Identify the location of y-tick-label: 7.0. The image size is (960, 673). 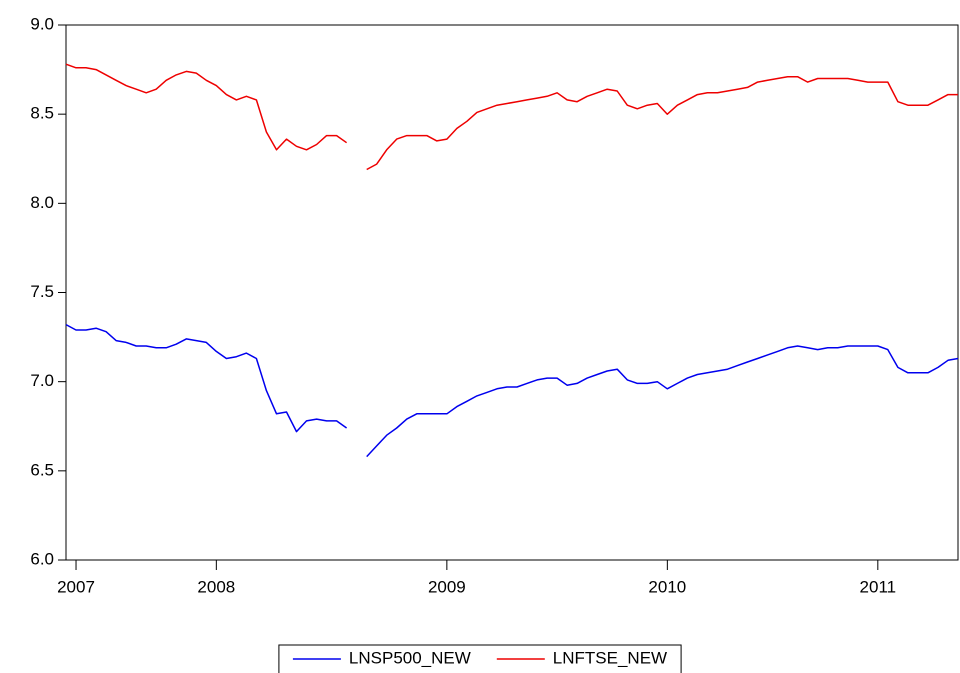
(42, 380).